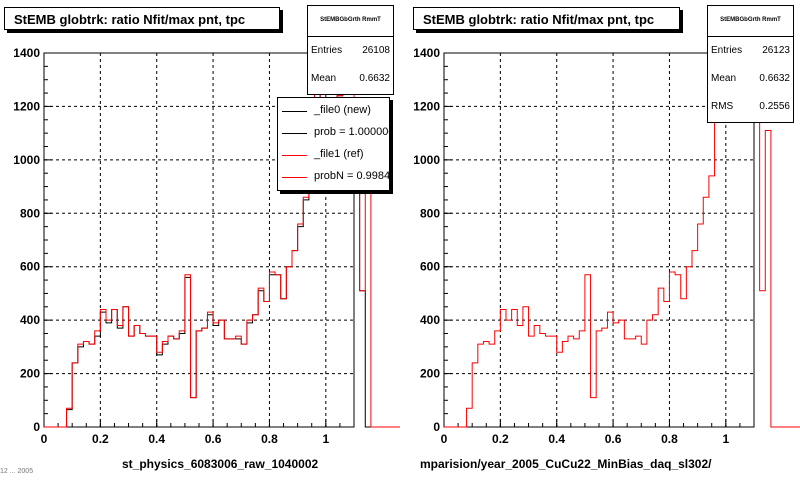 The width and height of the screenshot is (800, 480). I want to click on x-axis-title-left: st_physics_6083006_raw_1040002, so click(220, 464).